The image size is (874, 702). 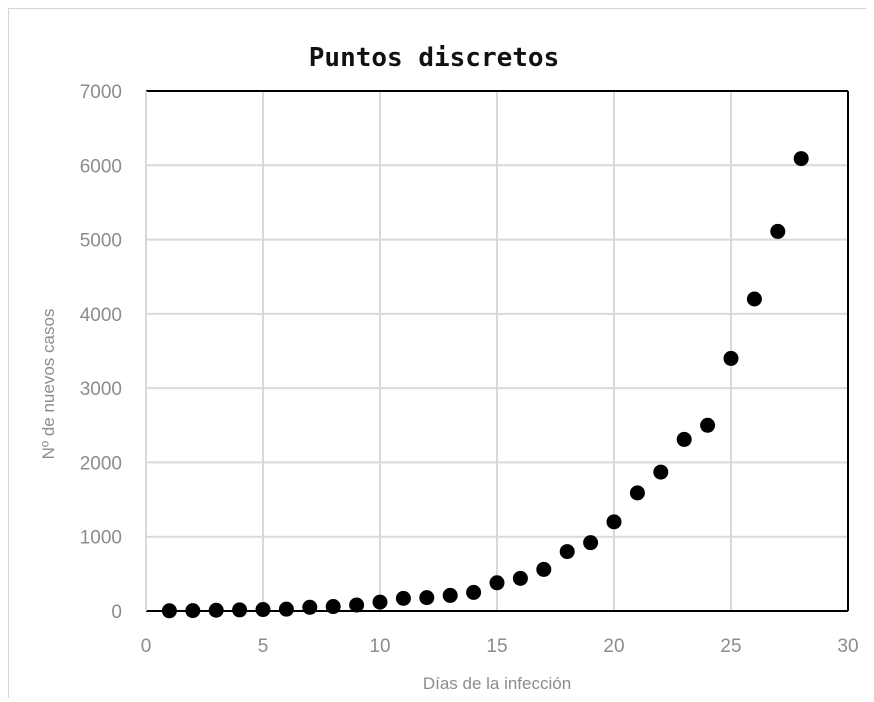 What do you see at coordinates (101, 315) in the screenshot?
I see `y-tick-label: 4000` at bounding box center [101, 315].